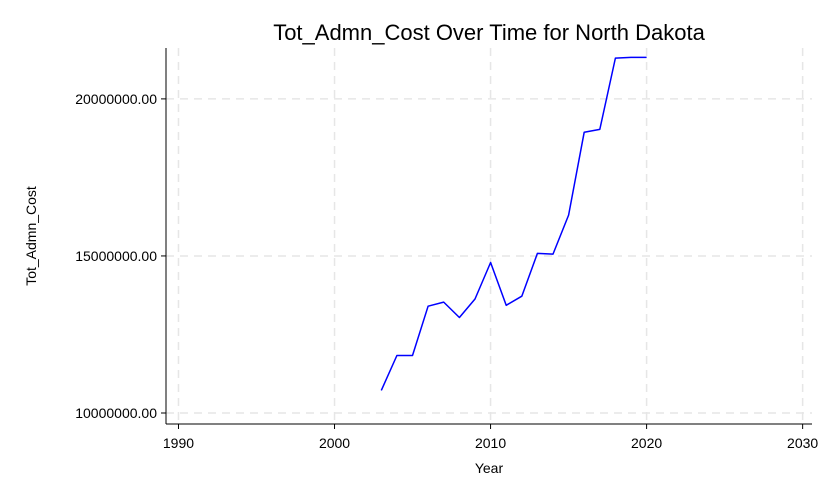  I want to click on x-tick-label: 2000, so click(334, 443).